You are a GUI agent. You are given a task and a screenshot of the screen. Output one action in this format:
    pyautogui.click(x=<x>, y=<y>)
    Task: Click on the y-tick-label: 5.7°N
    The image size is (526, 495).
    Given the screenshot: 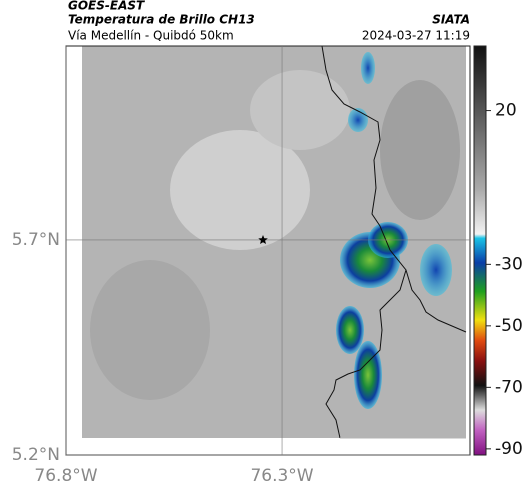 What is the action you would take?
    pyautogui.click(x=36, y=240)
    